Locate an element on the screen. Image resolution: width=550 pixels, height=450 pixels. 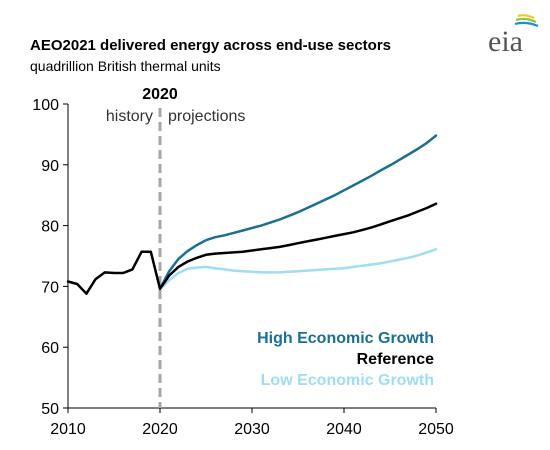
projections-label: projections is located at coordinates (206, 116).